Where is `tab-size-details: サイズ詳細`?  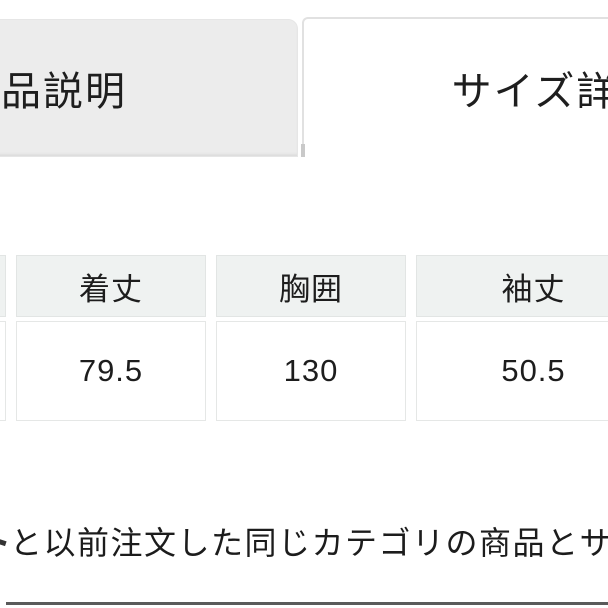 tab-size-details: サイズ詳細 is located at coordinates (455, 87).